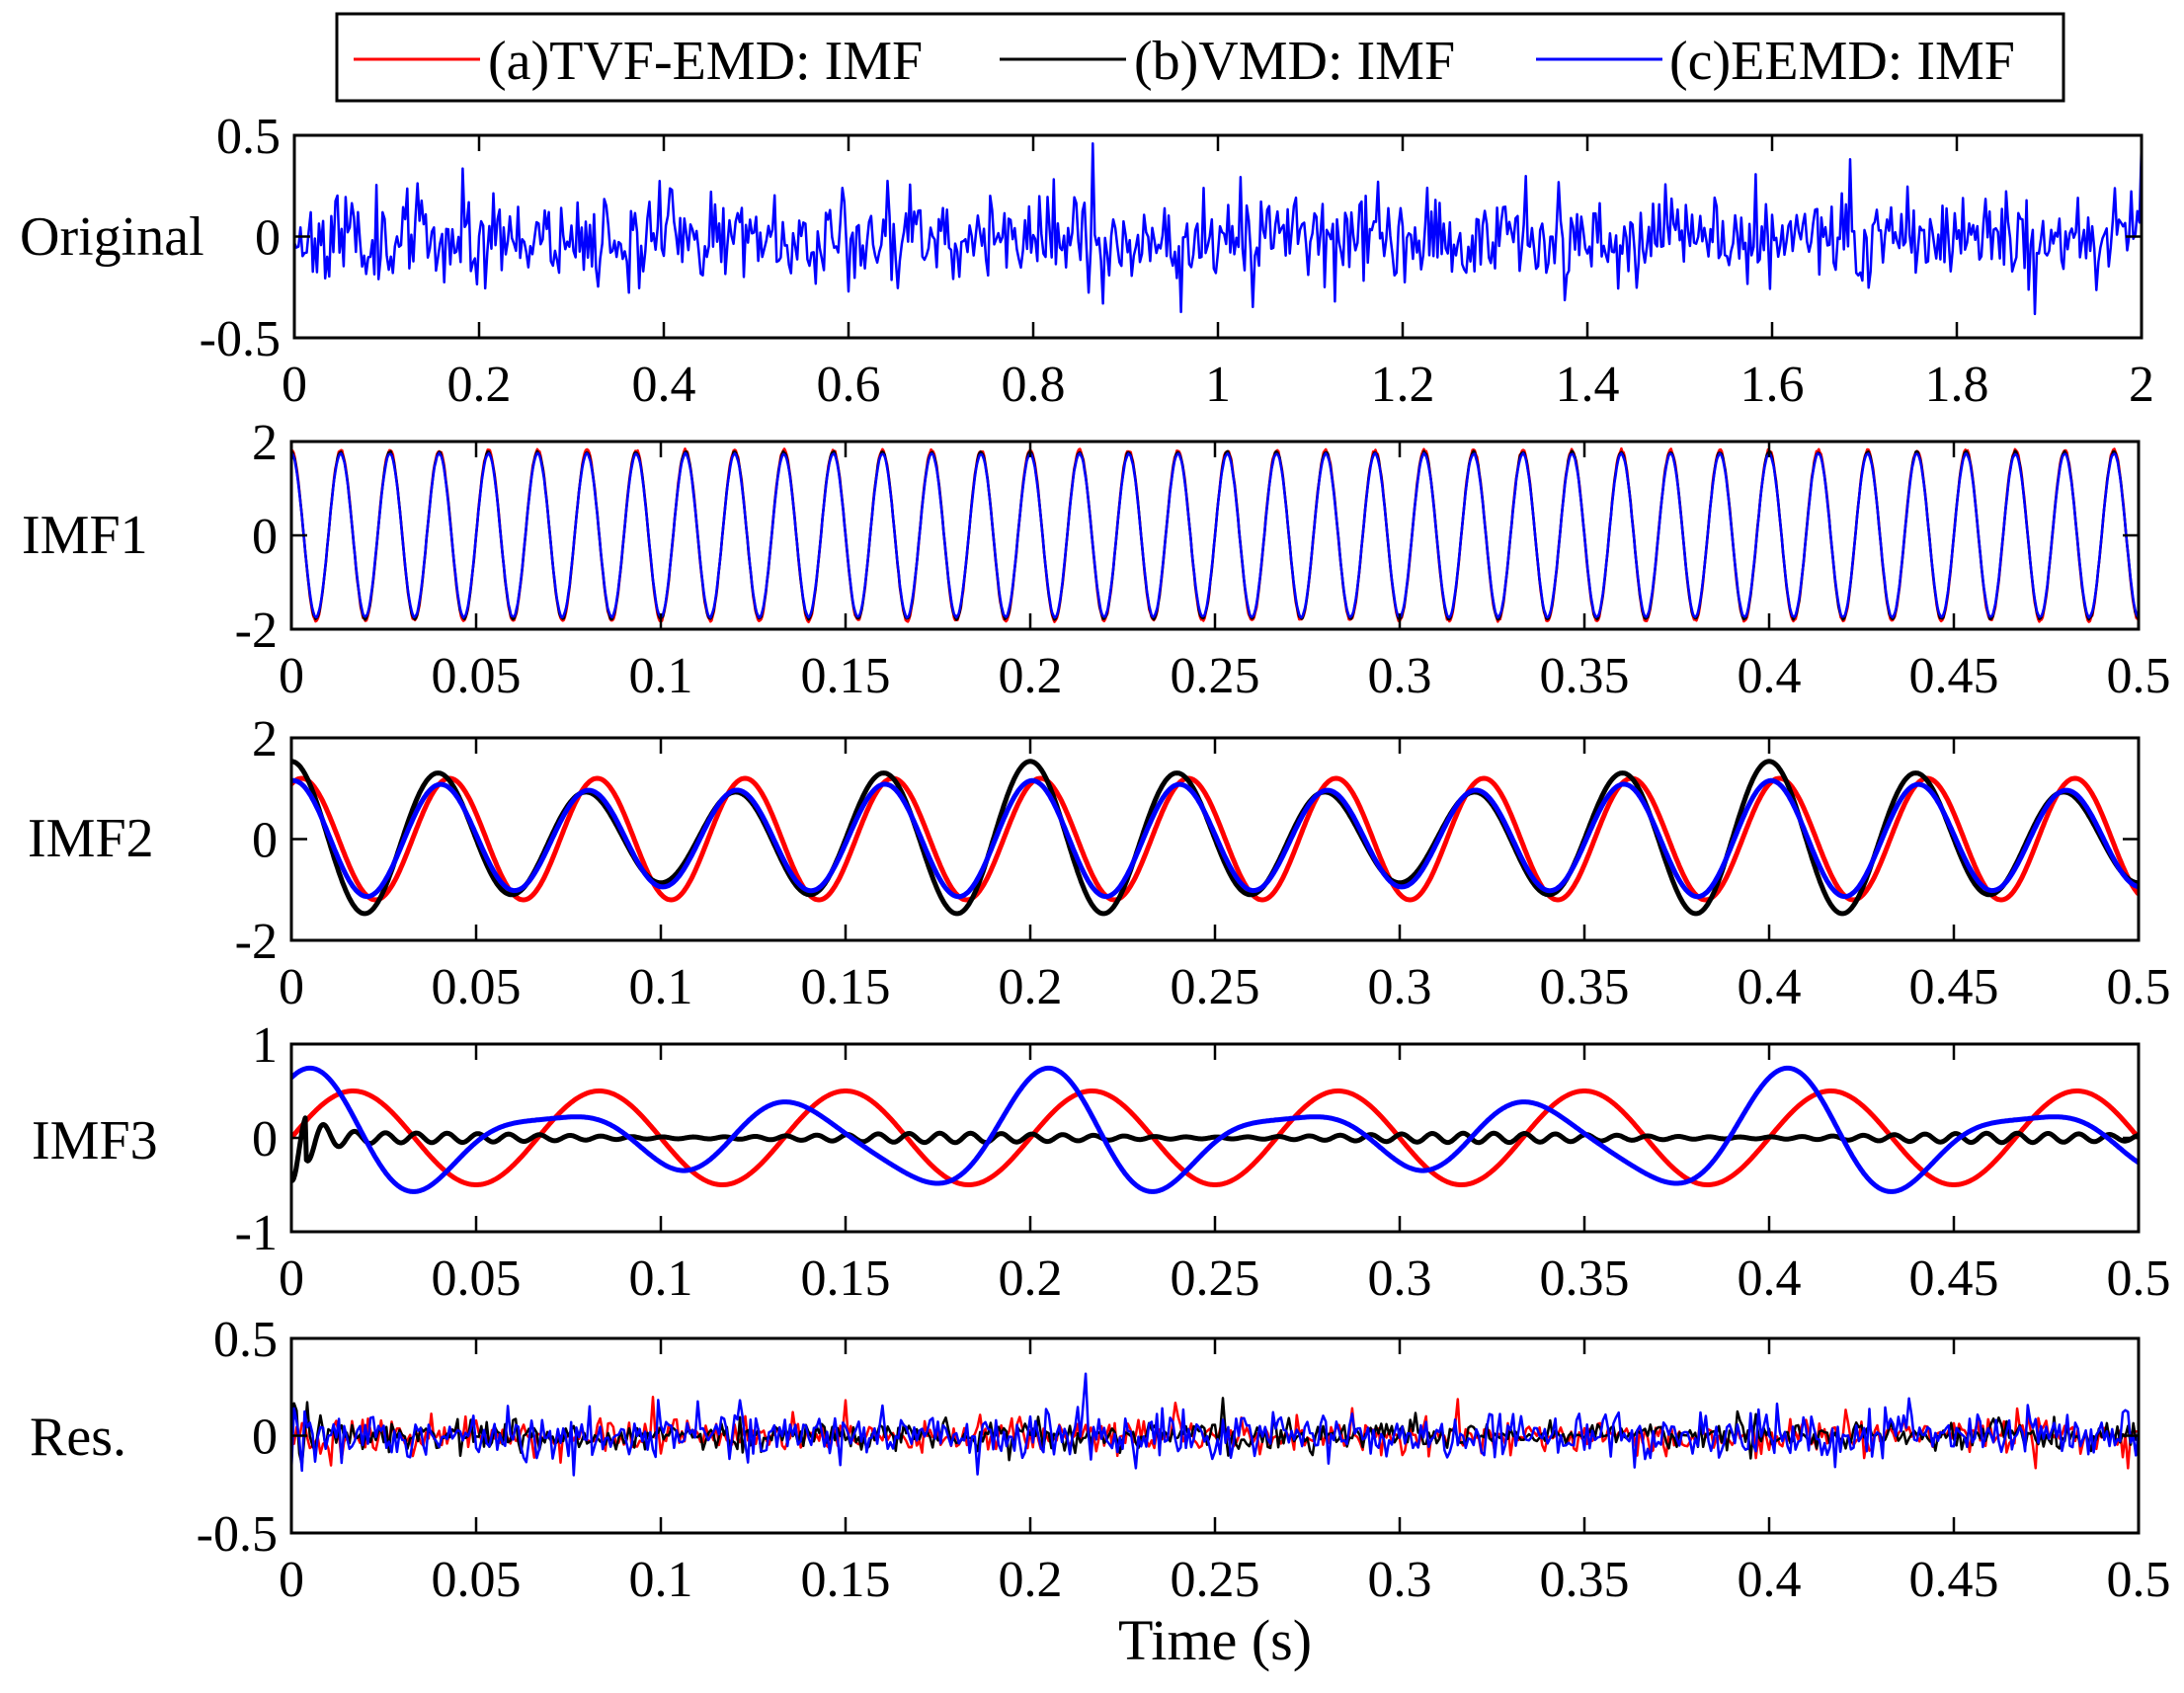 This screenshot has width=2184, height=1693. What do you see at coordinates (1954, 987) in the screenshot?
I see `xtick-label-imf2-9: 0.45` at bounding box center [1954, 987].